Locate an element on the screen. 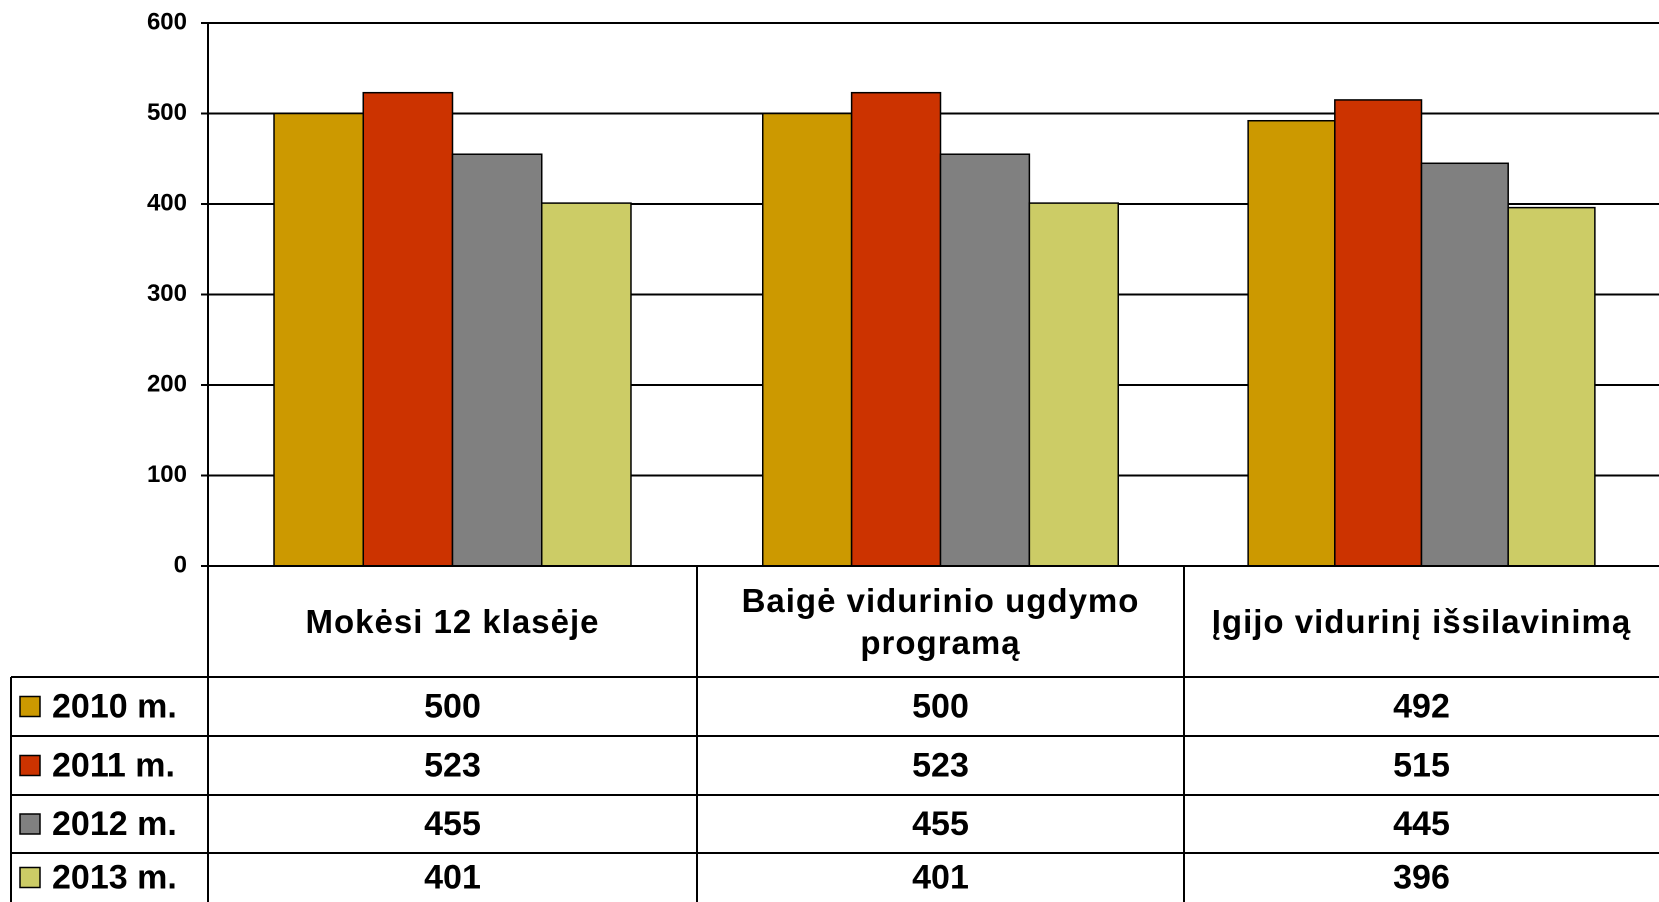 This screenshot has width=1659, height=902. category-cell: Mokėsi 12 klasėje is located at coordinates (452, 621).